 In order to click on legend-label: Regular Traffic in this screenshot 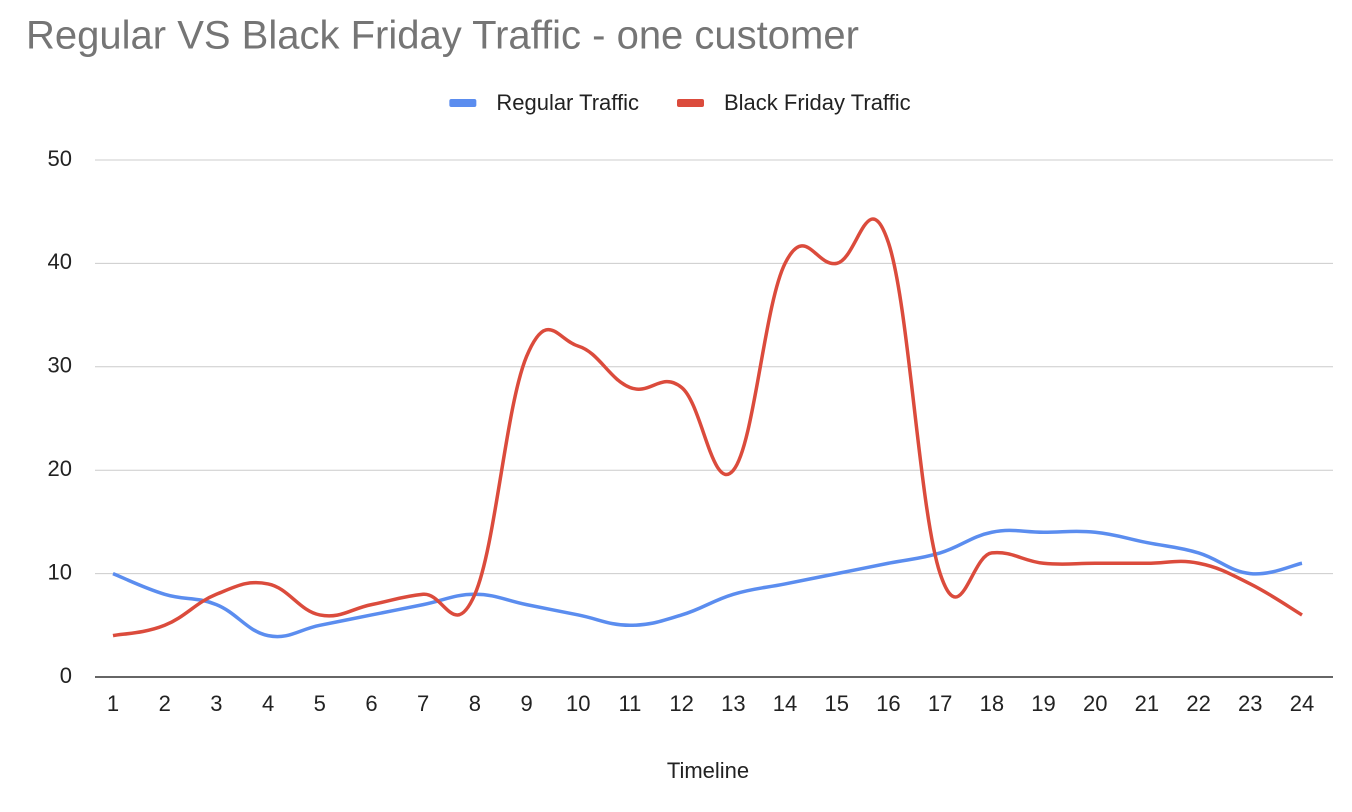, I will do `click(567, 102)`.